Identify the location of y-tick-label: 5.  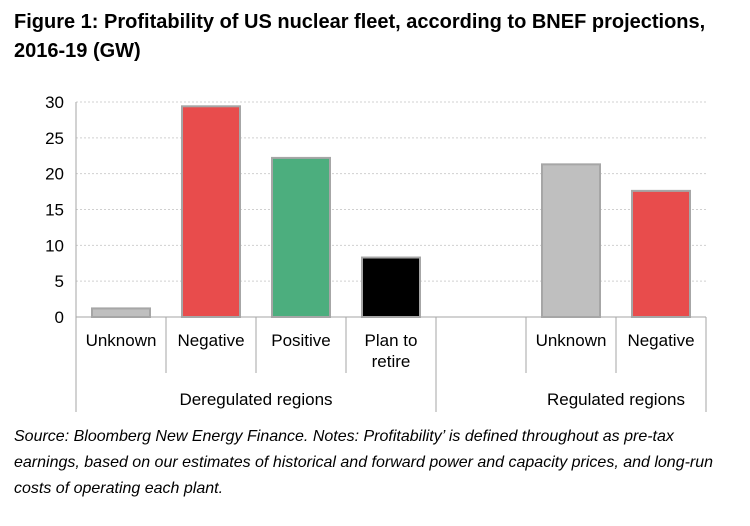
(59, 281).